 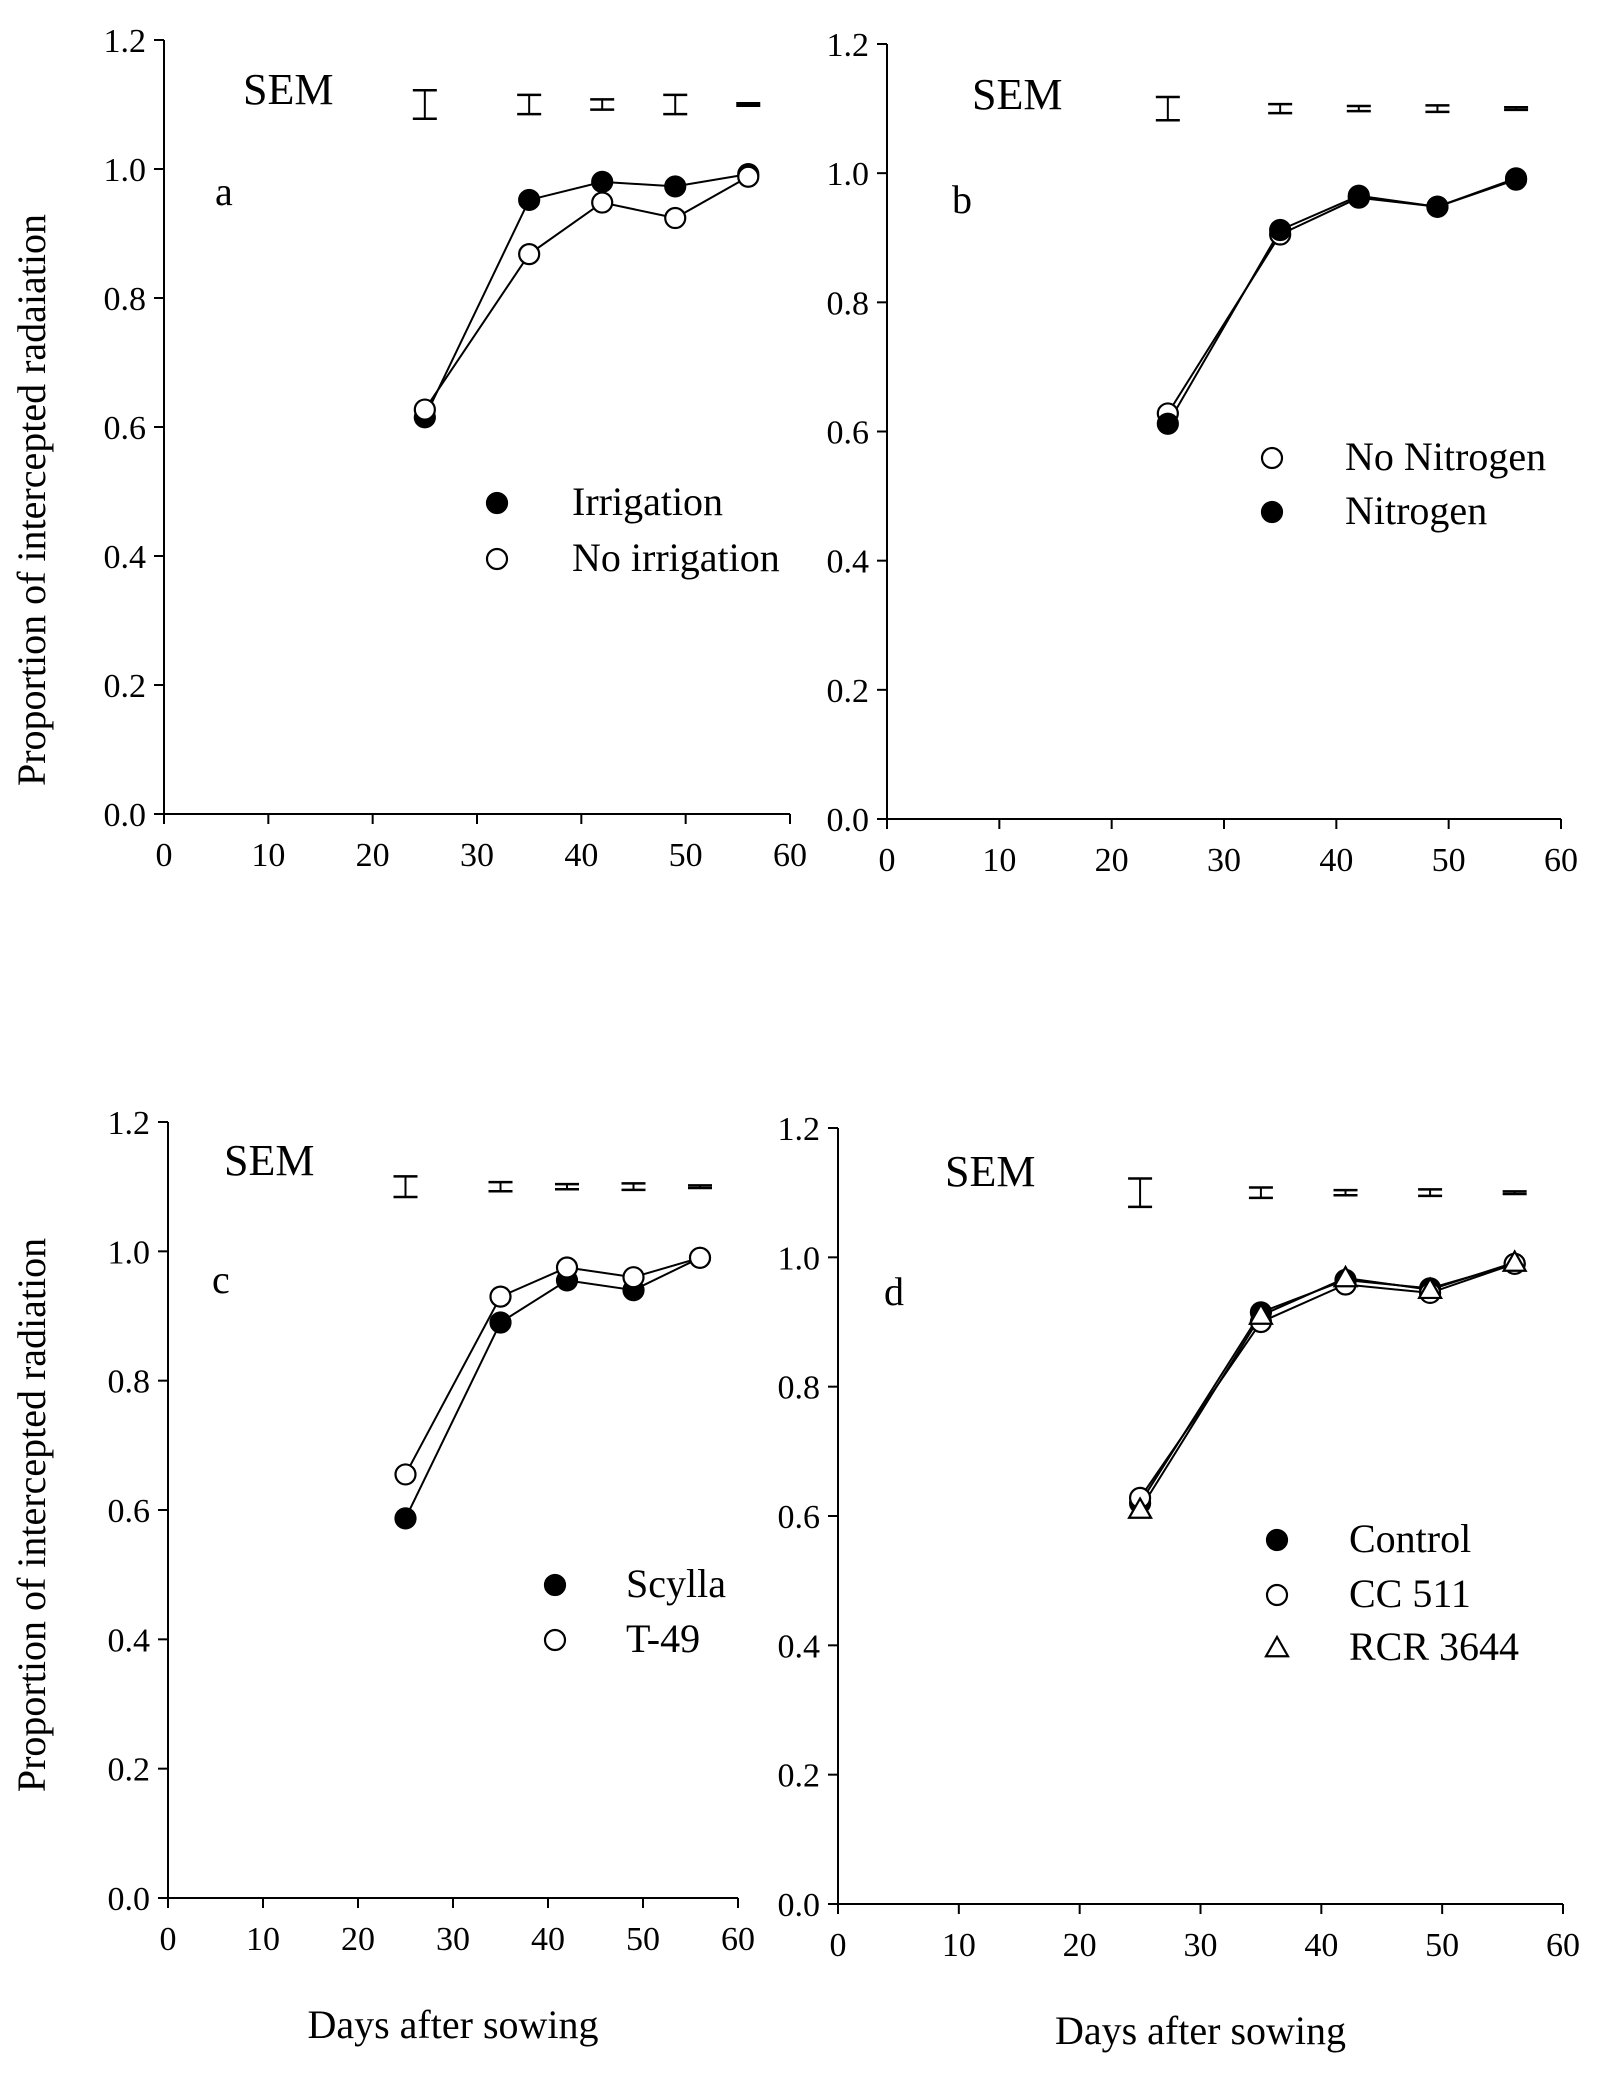 I want to click on panel-letter: d, so click(x=894, y=1291).